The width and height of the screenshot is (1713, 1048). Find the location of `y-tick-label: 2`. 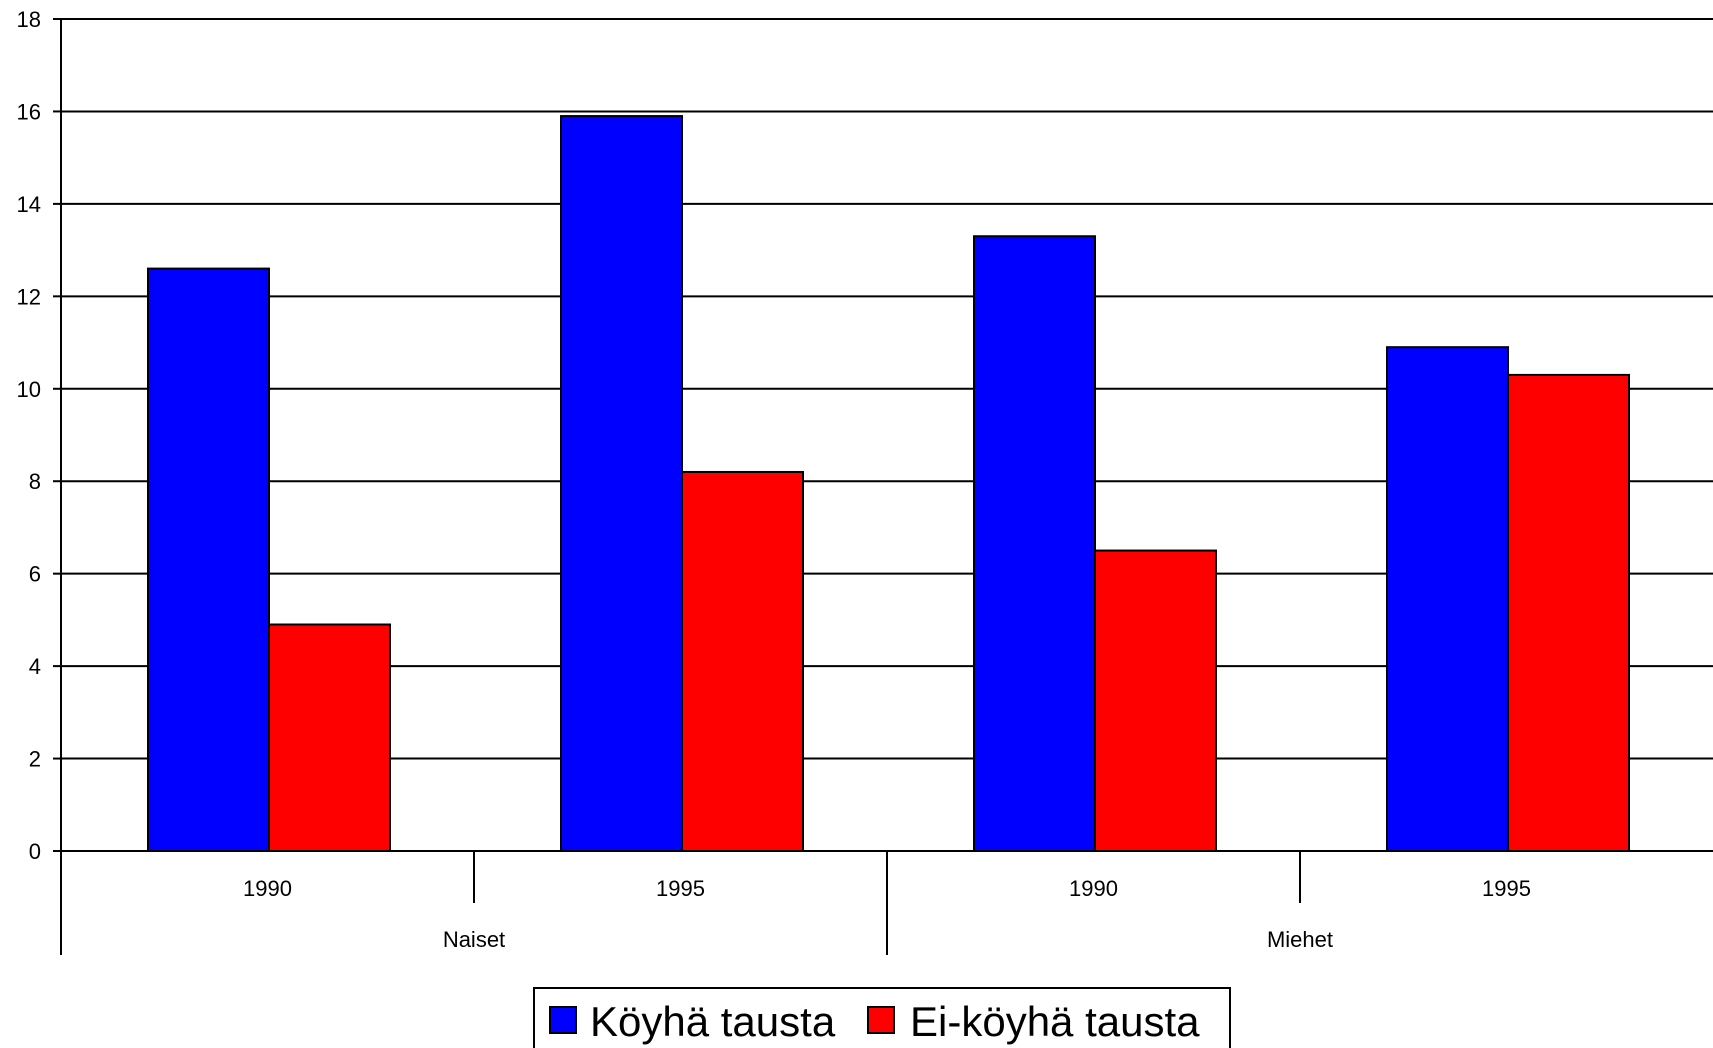

y-tick-label: 2 is located at coordinates (35, 759).